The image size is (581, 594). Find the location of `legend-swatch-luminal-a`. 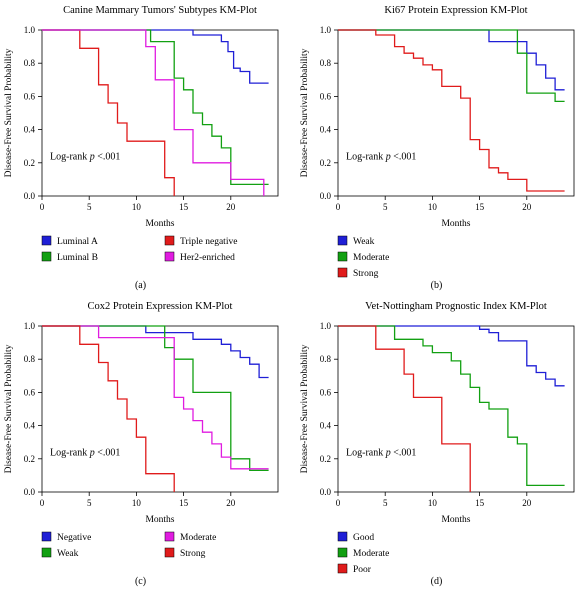

legend-swatch-luminal-a is located at coordinates (46, 240).